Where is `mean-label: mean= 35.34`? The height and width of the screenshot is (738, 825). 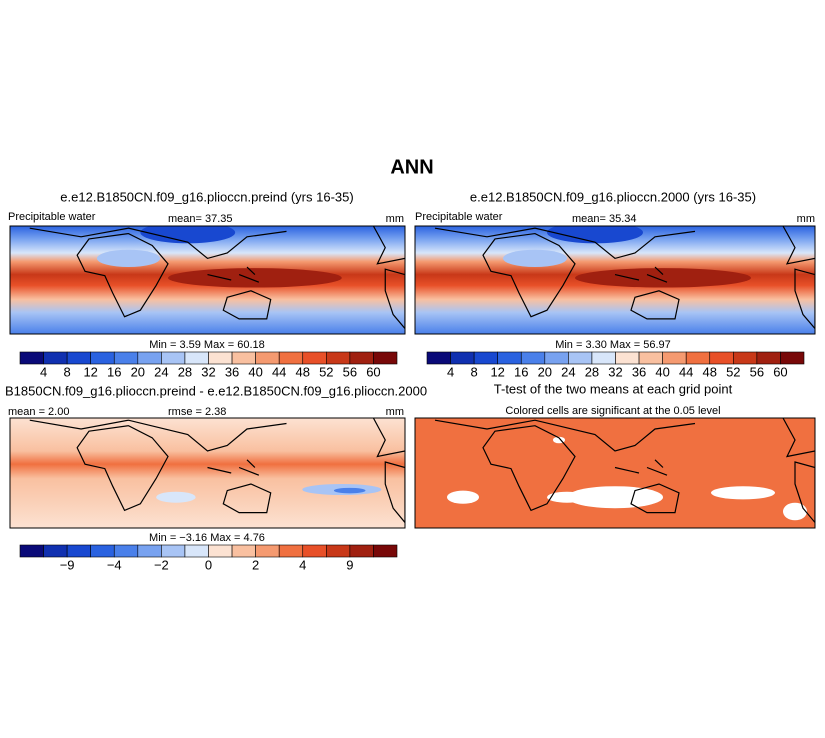
mean-label: mean= 35.34 is located at coordinates (604, 219).